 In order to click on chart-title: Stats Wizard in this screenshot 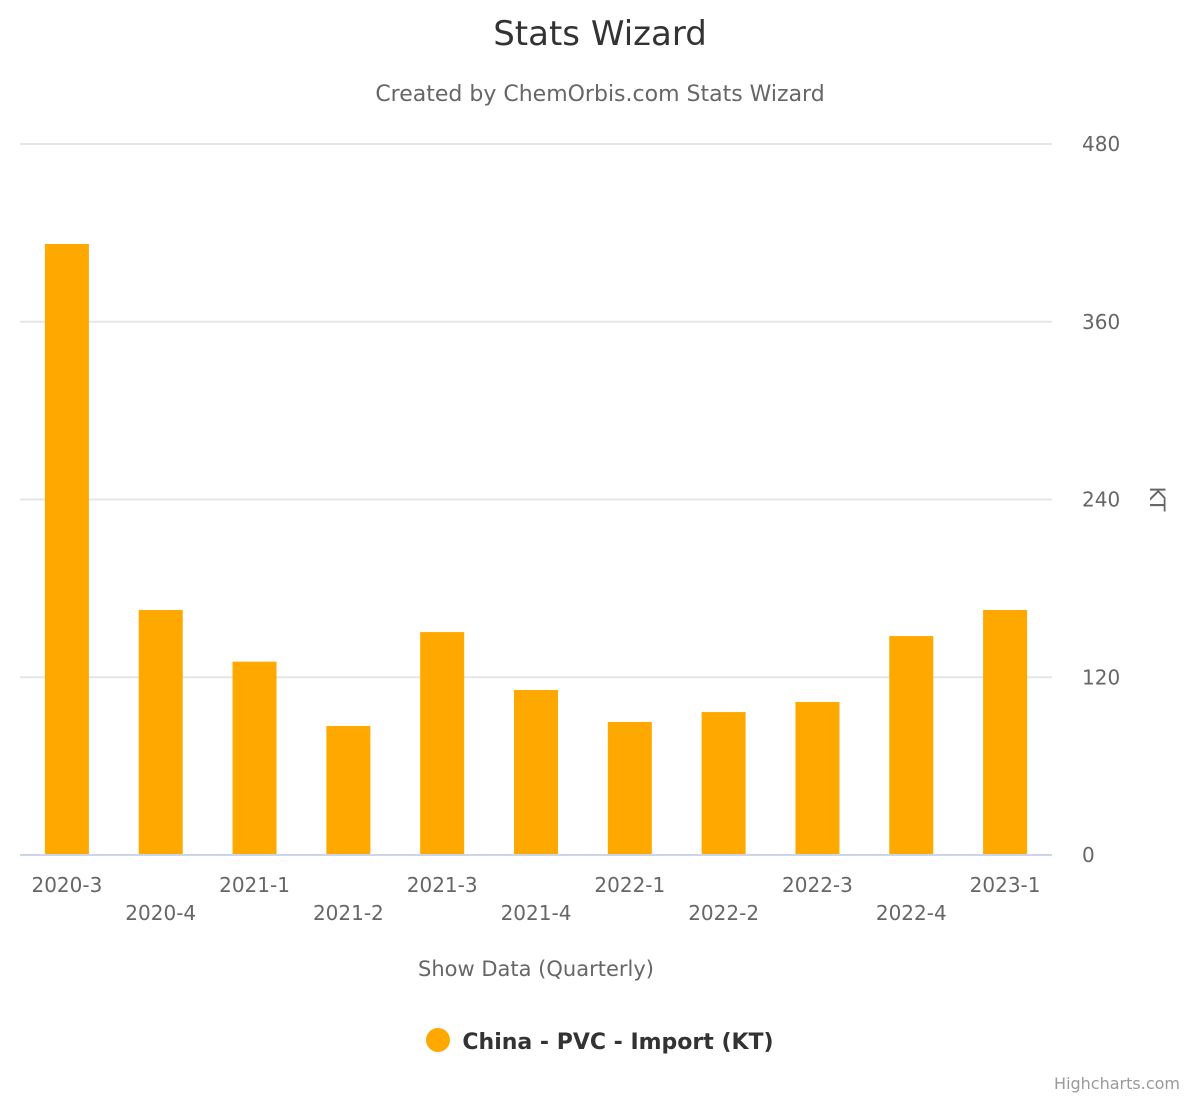, I will do `click(600, 34)`.